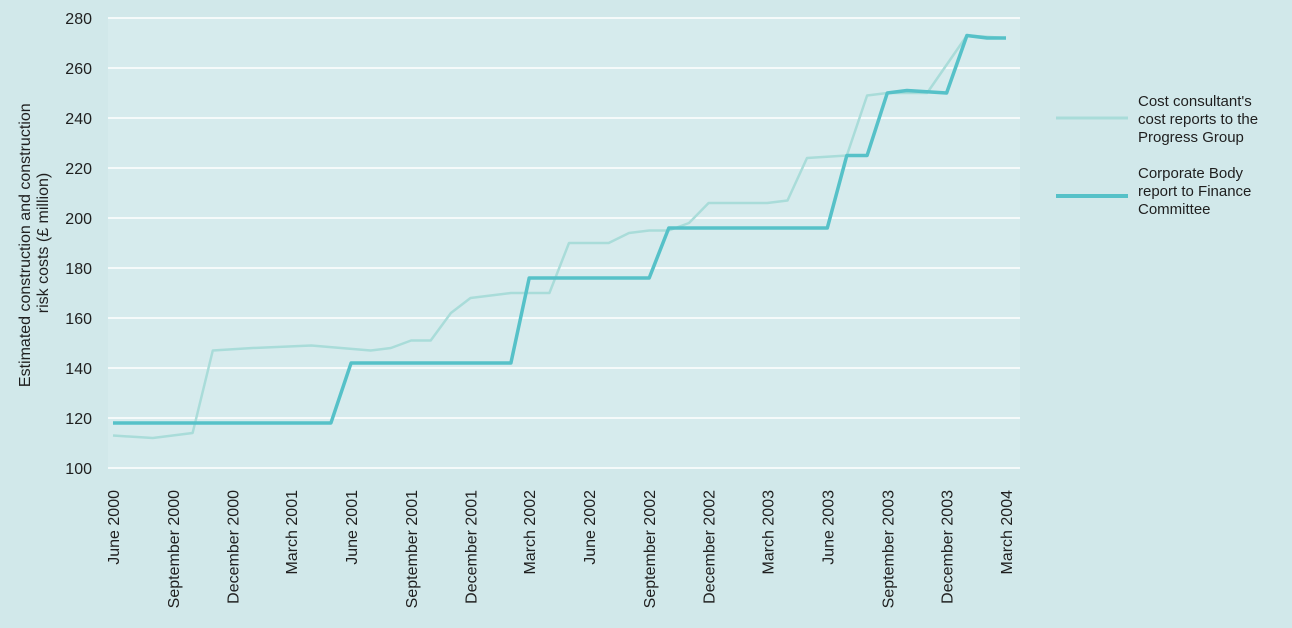 The height and width of the screenshot is (628, 1292). Describe the element at coordinates (78, 169) in the screenshot. I see `y-tick-label: 220` at that location.